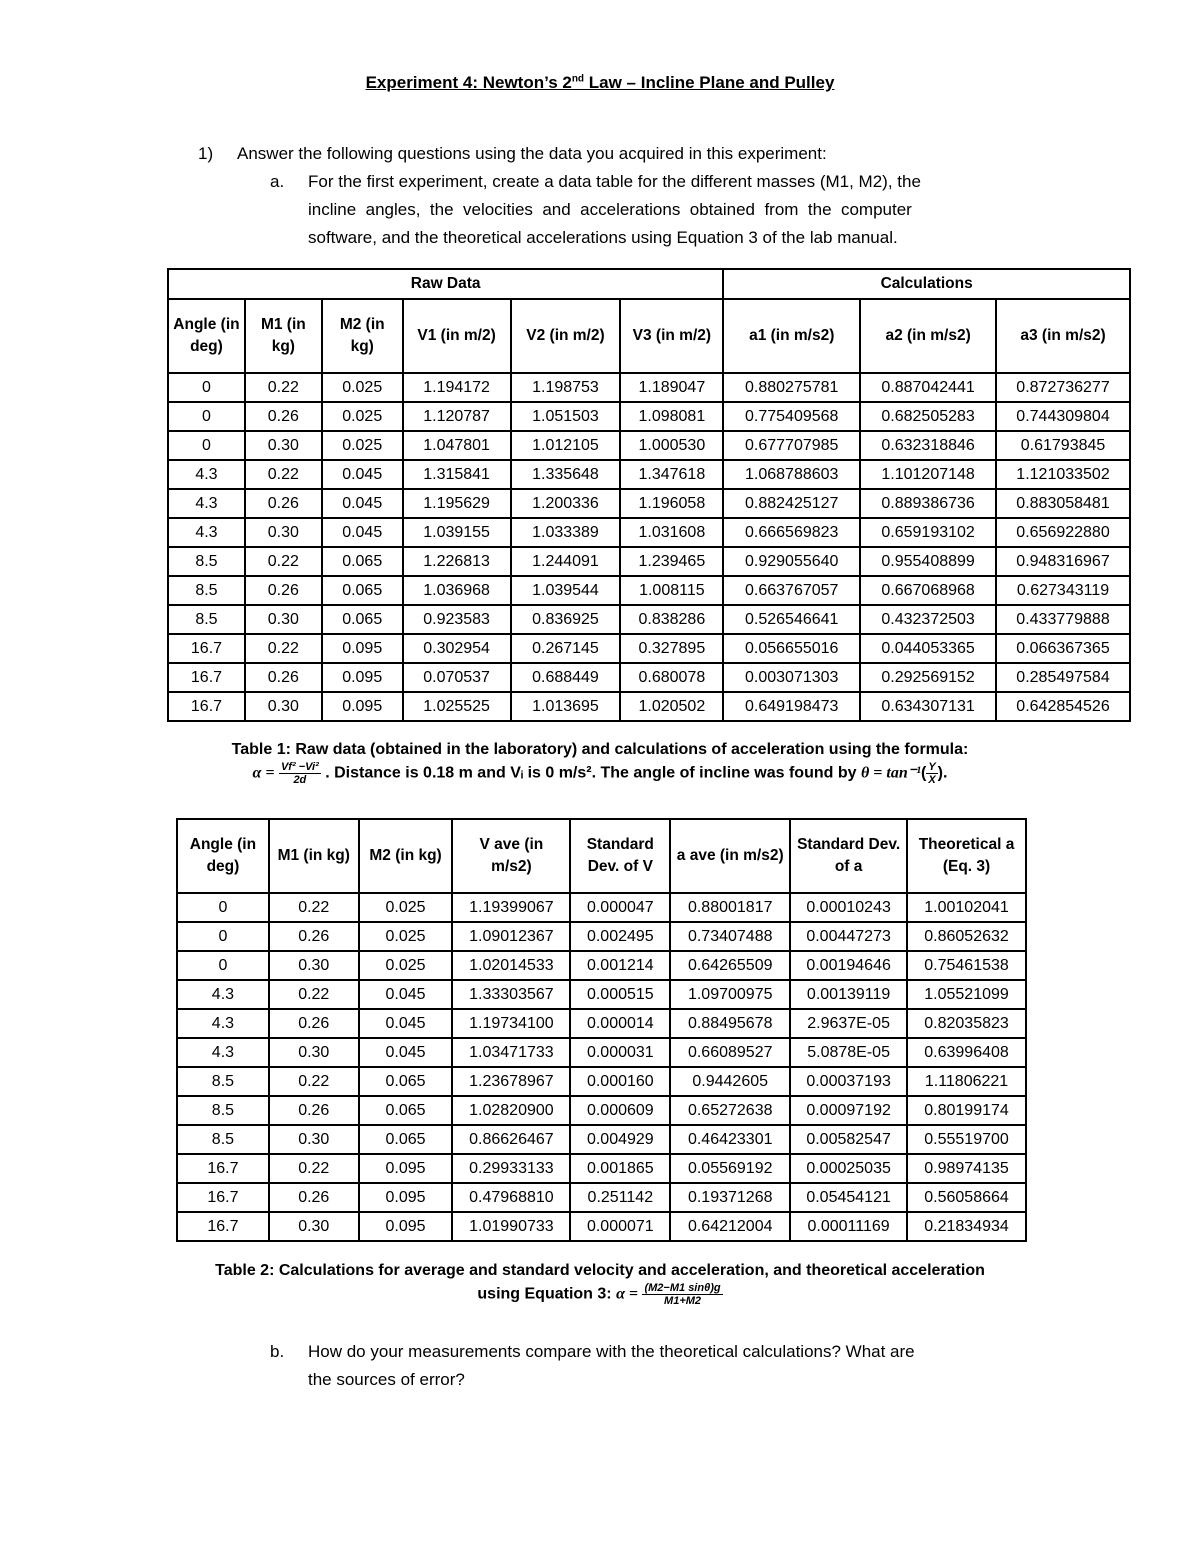 The height and width of the screenshot is (1553, 1200). I want to click on table-cell: 0.744309804, so click(1063, 416).